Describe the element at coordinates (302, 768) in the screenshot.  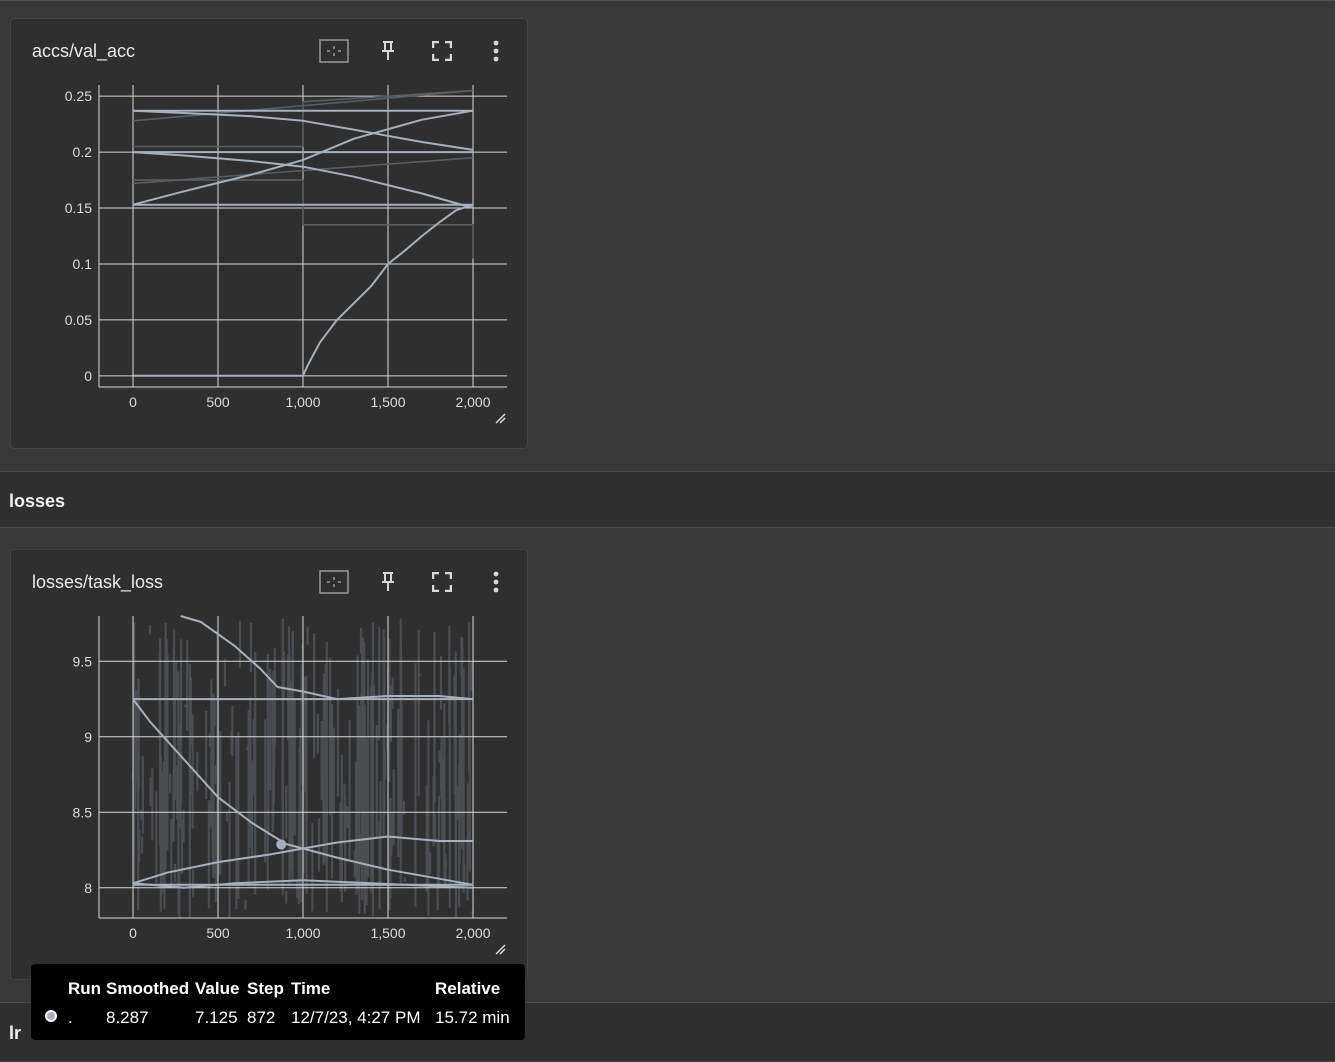
I see `raw-noise-band` at that location.